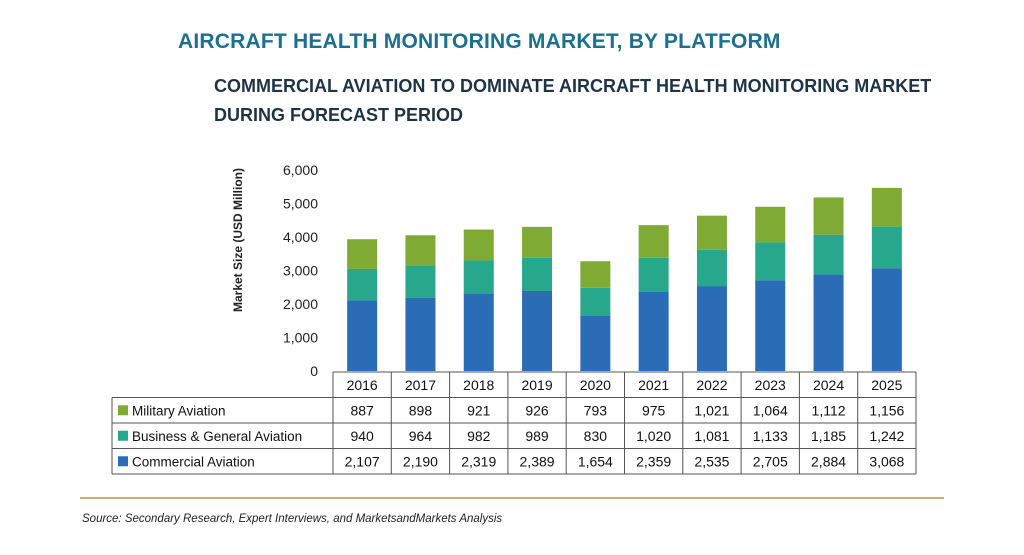 The height and width of the screenshot is (555, 1024). I want to click on data-label: 964, so click(421, 436).